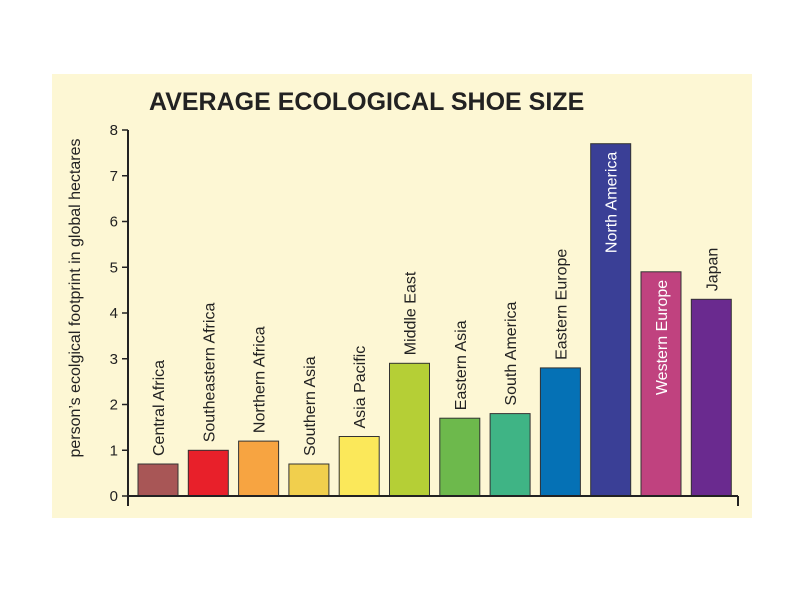 This screenshot has height=600, width=800. I want to click on bar-label-middle-east: Middle East, so click(411, 313).